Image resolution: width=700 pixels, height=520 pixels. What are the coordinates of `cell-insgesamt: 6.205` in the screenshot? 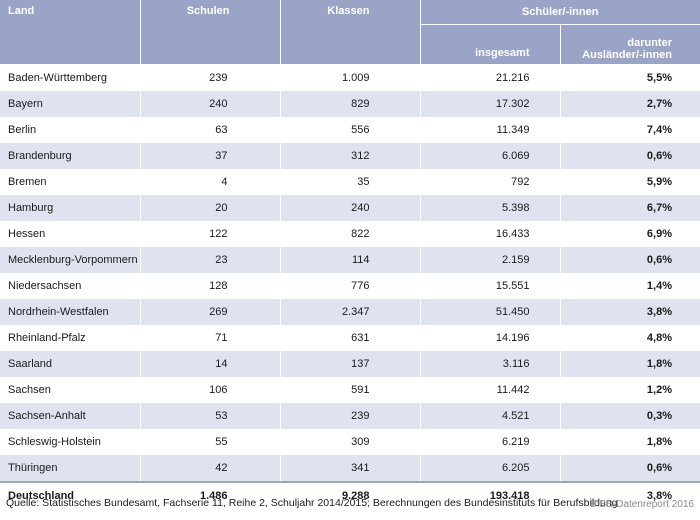 It's located at (490, 468).